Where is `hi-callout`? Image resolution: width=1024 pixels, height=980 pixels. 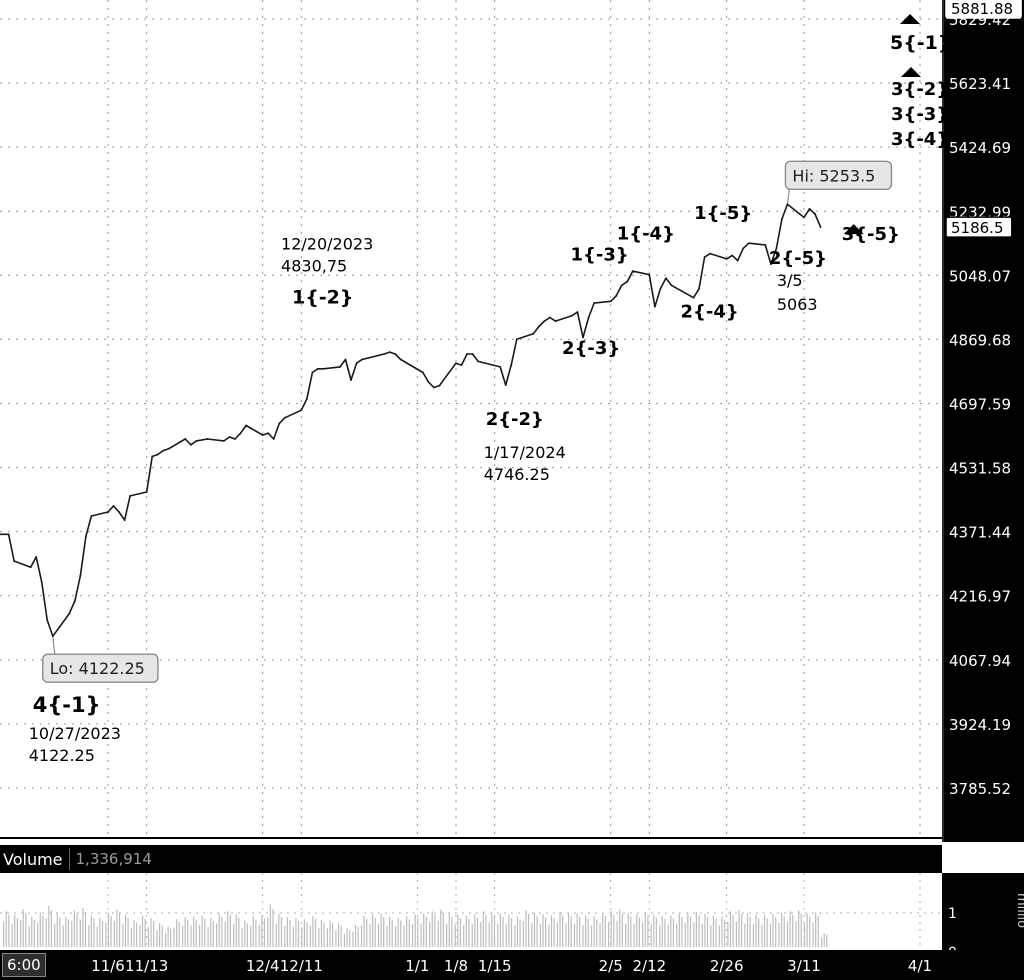
hi-callout is located at coordinates (838, 175).